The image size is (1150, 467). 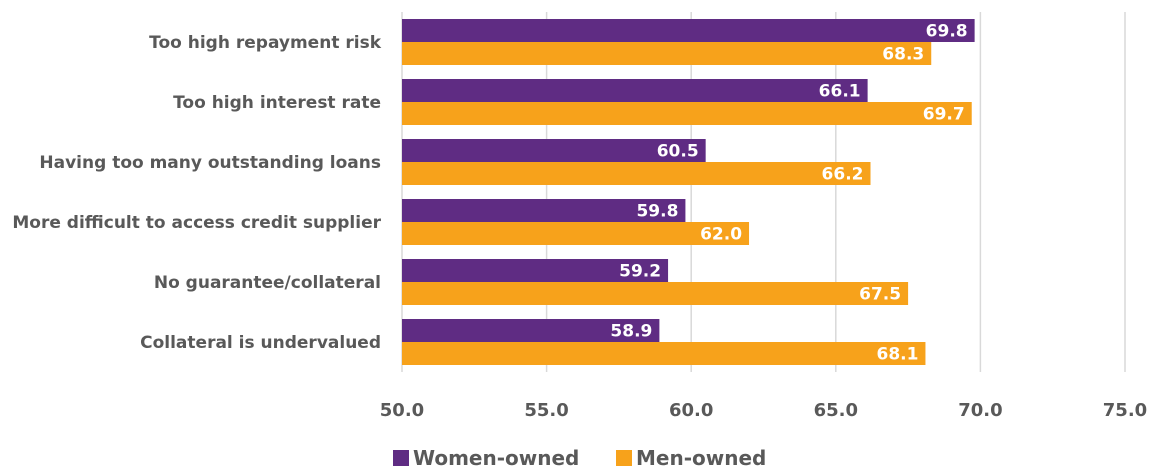 What do you see at coordinates (903, 55) in the screenshot?
I see `data-label-men-owned: 68.3` at bounding box center [903, 55].